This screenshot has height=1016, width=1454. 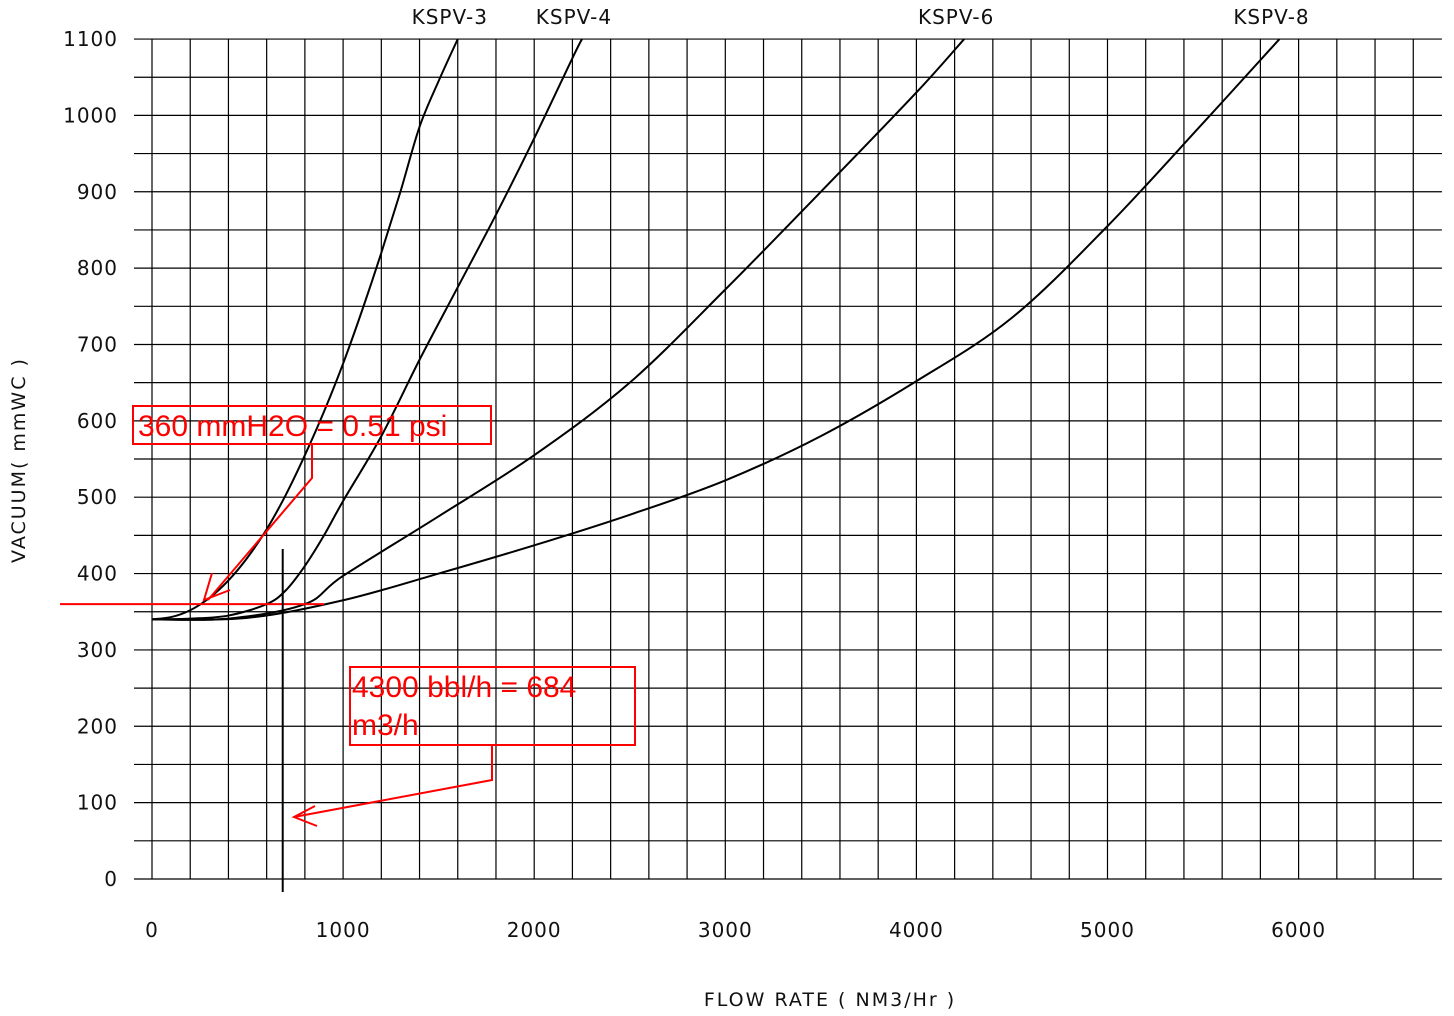 I want to click on arrowhead-vacuum, so click(x=216, y=587).